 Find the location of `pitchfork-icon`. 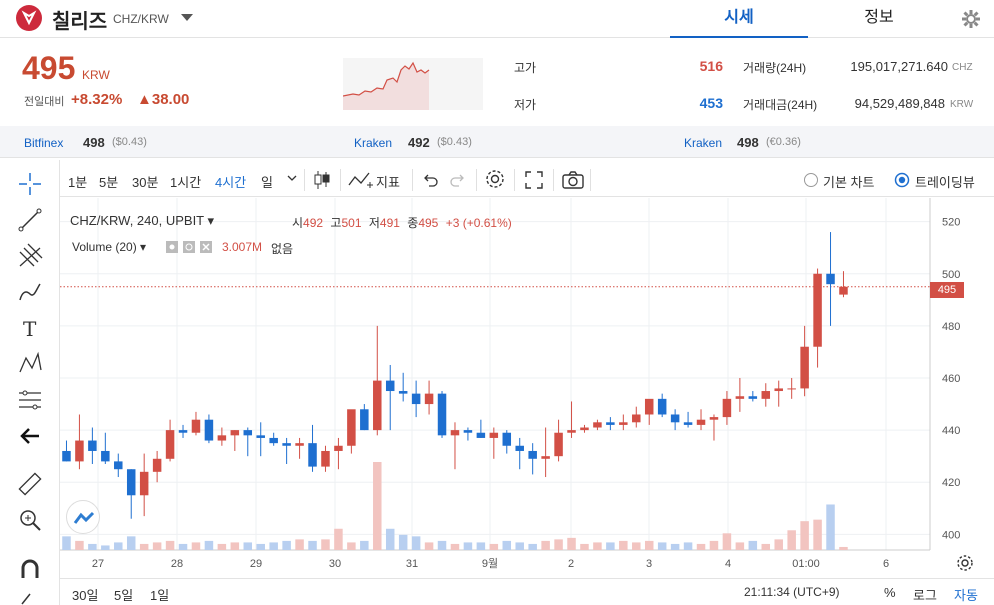

pitchfork-icon is located at coordinates (30, 256).